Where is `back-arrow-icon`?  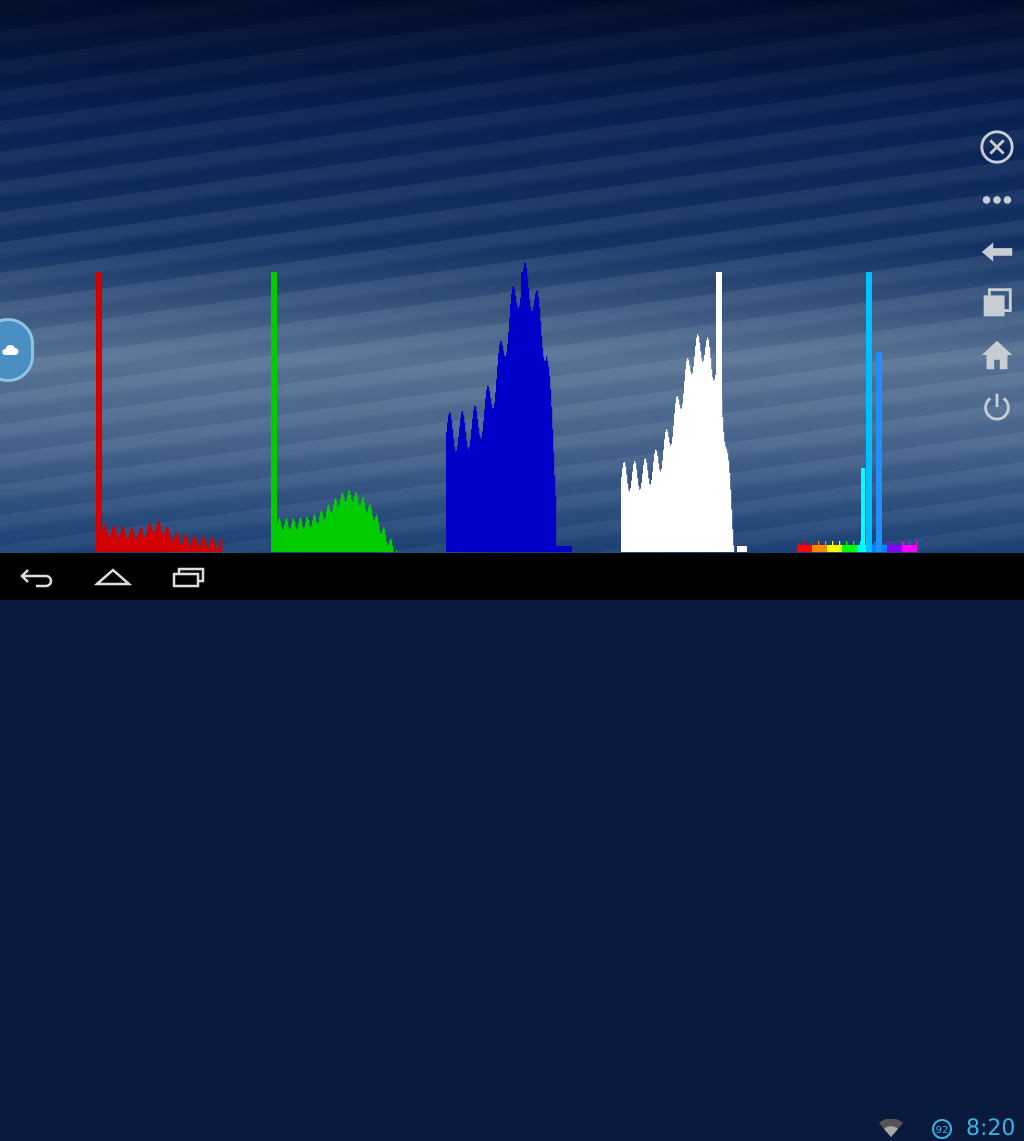
back-arrow-icon is located at coordinates (997, 251).